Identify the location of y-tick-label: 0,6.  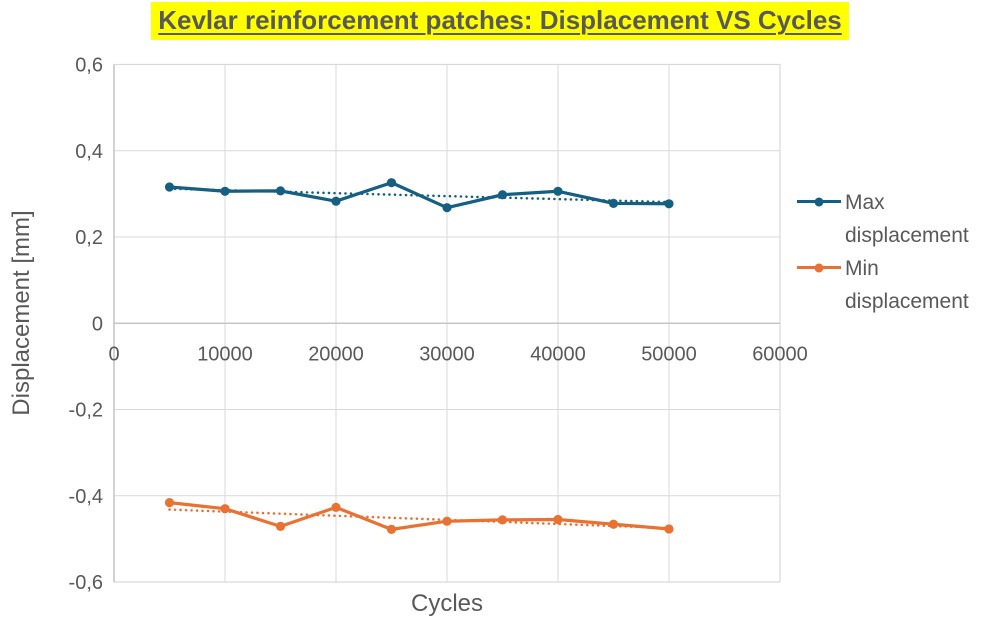
(89, 66).